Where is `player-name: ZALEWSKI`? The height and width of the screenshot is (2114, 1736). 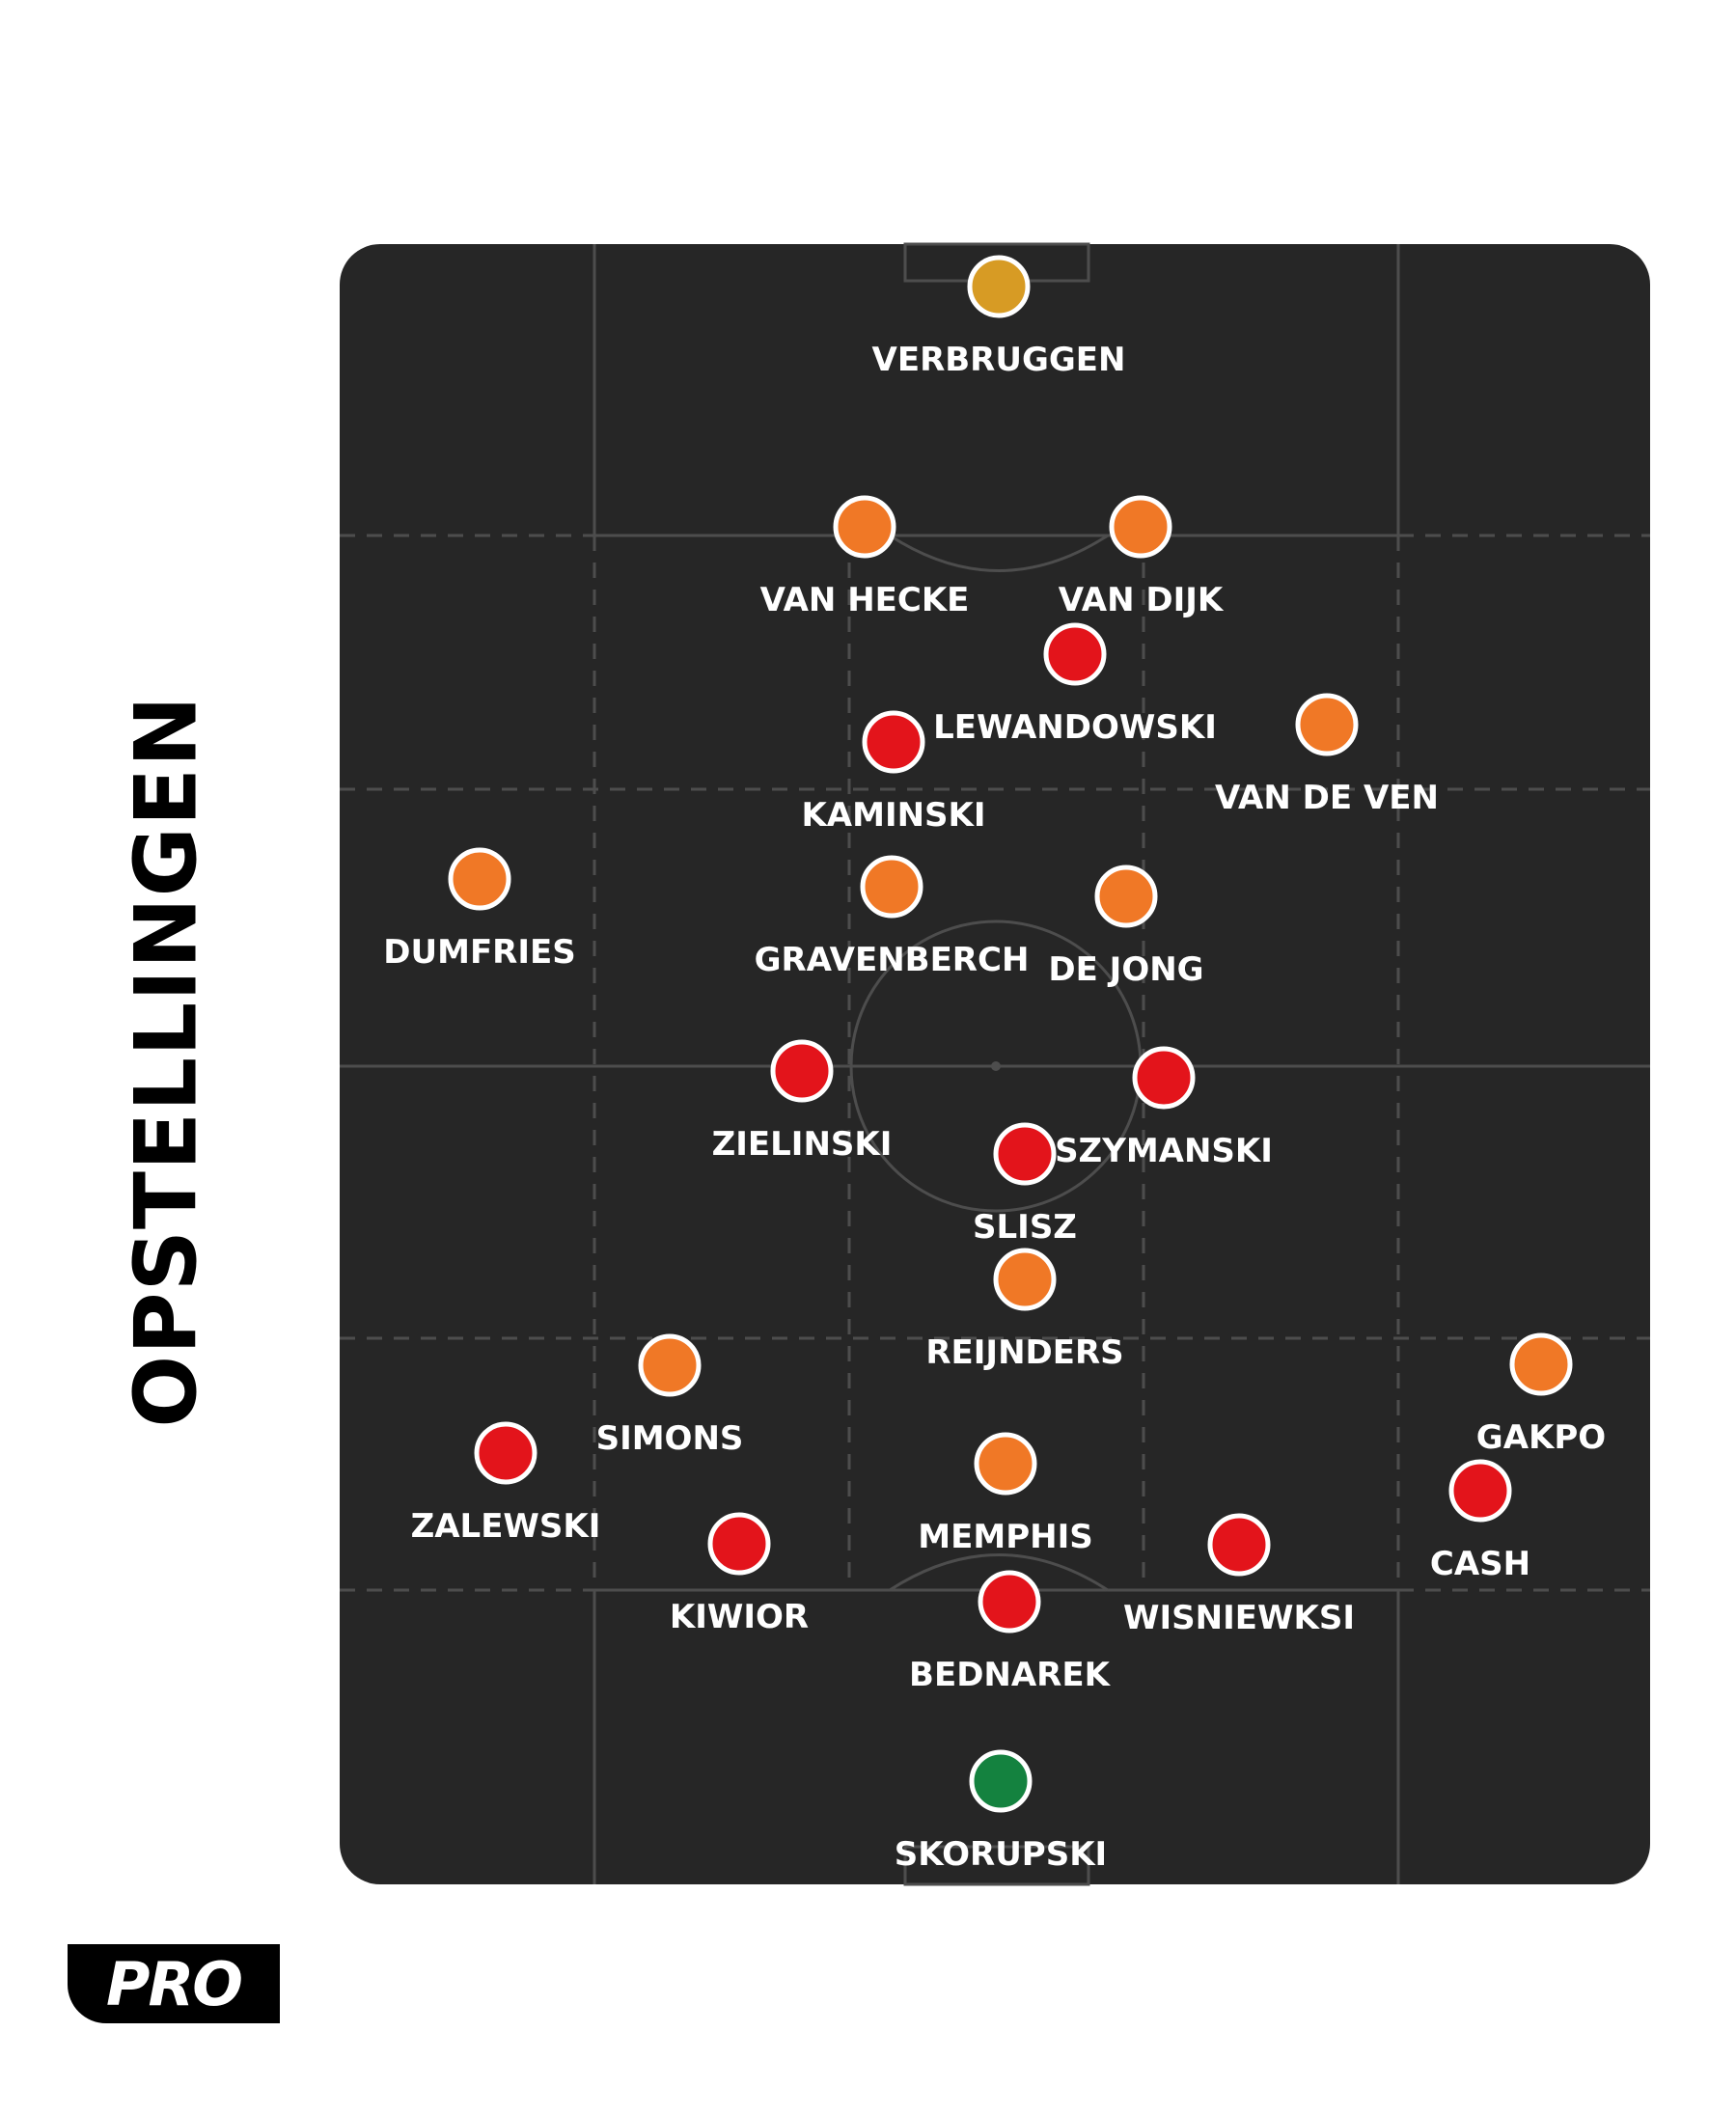 player-name: ZALEWSKI is located at coordinates (506, 1526).